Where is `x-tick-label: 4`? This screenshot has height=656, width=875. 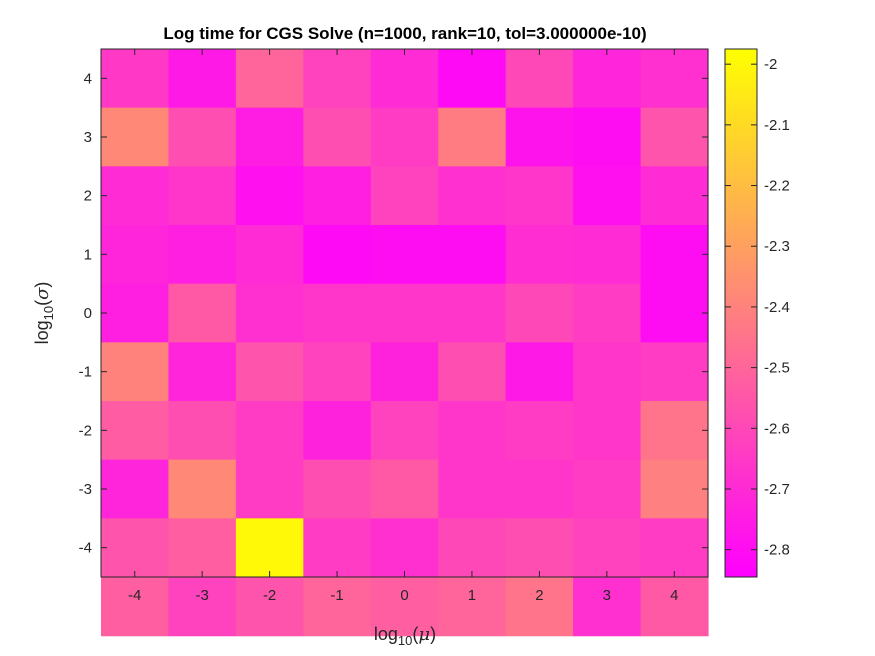 x-tick-label: 4 is located at coordinates (674, 595).